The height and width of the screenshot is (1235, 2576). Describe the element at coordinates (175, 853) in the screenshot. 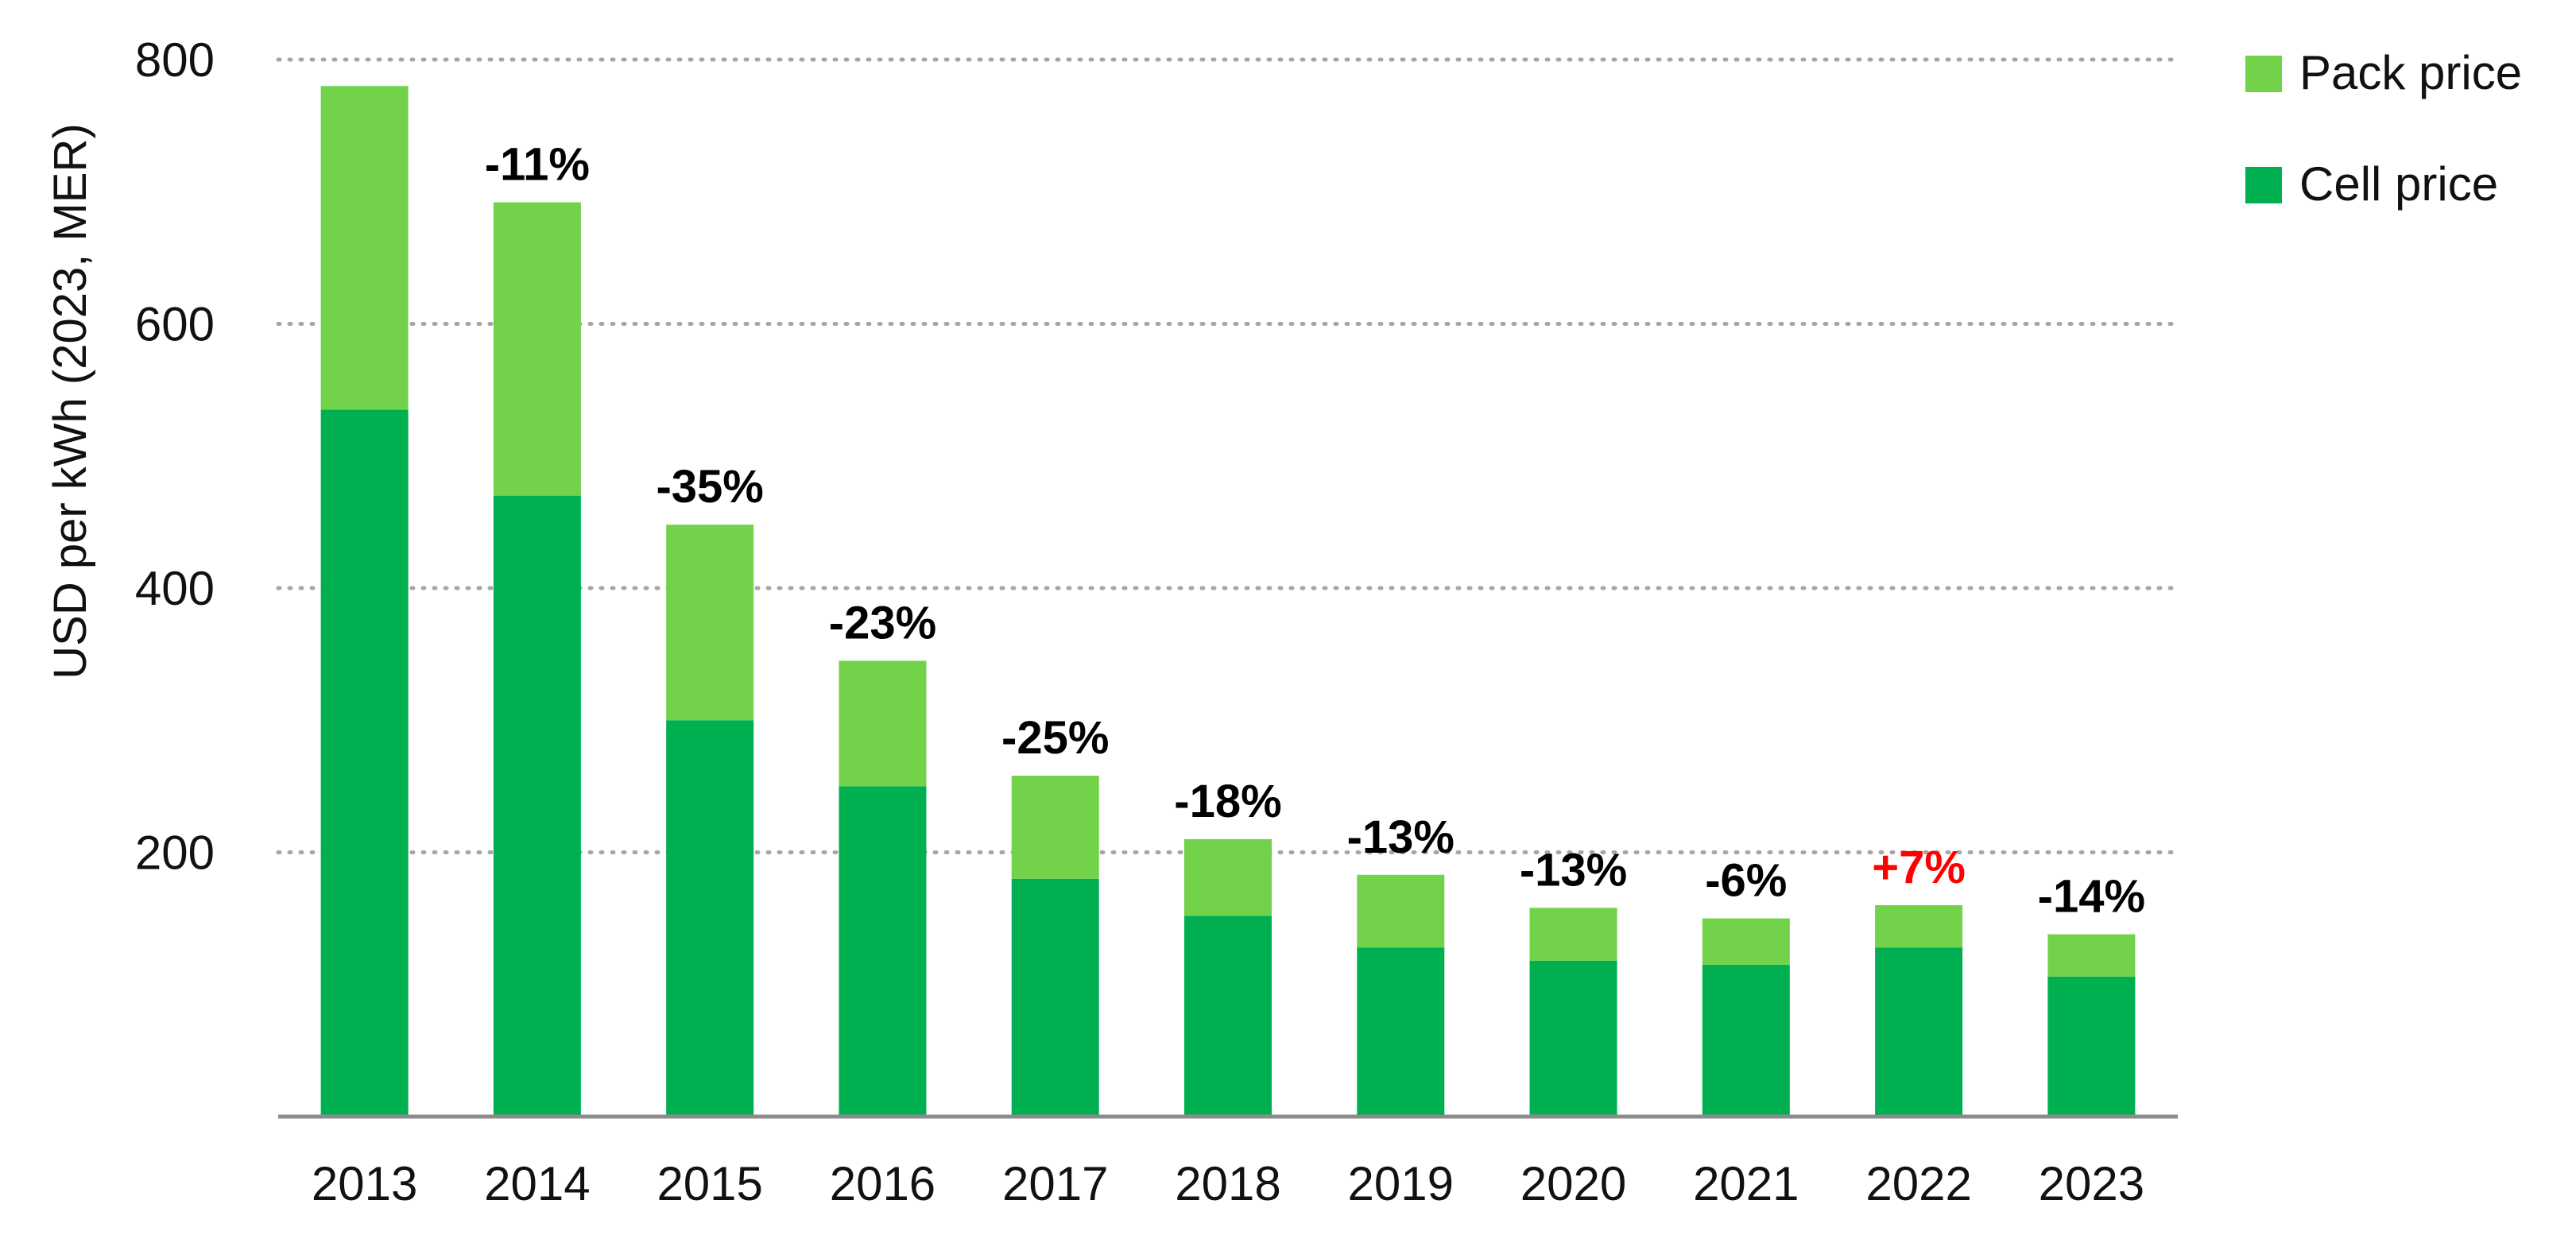

I see `y-tick-label: 200` at that location.